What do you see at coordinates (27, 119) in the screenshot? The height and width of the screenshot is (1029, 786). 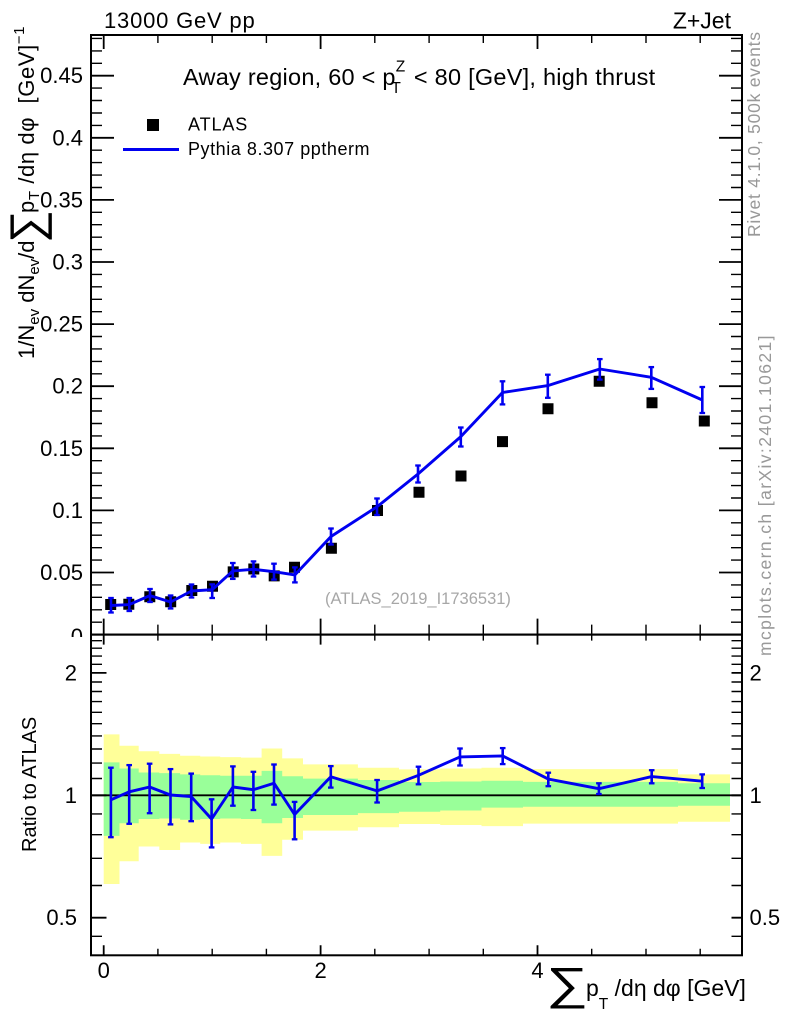 I see `svg-text: pT /dη dφ [GeV]−1` at bounding box center [27, 119].